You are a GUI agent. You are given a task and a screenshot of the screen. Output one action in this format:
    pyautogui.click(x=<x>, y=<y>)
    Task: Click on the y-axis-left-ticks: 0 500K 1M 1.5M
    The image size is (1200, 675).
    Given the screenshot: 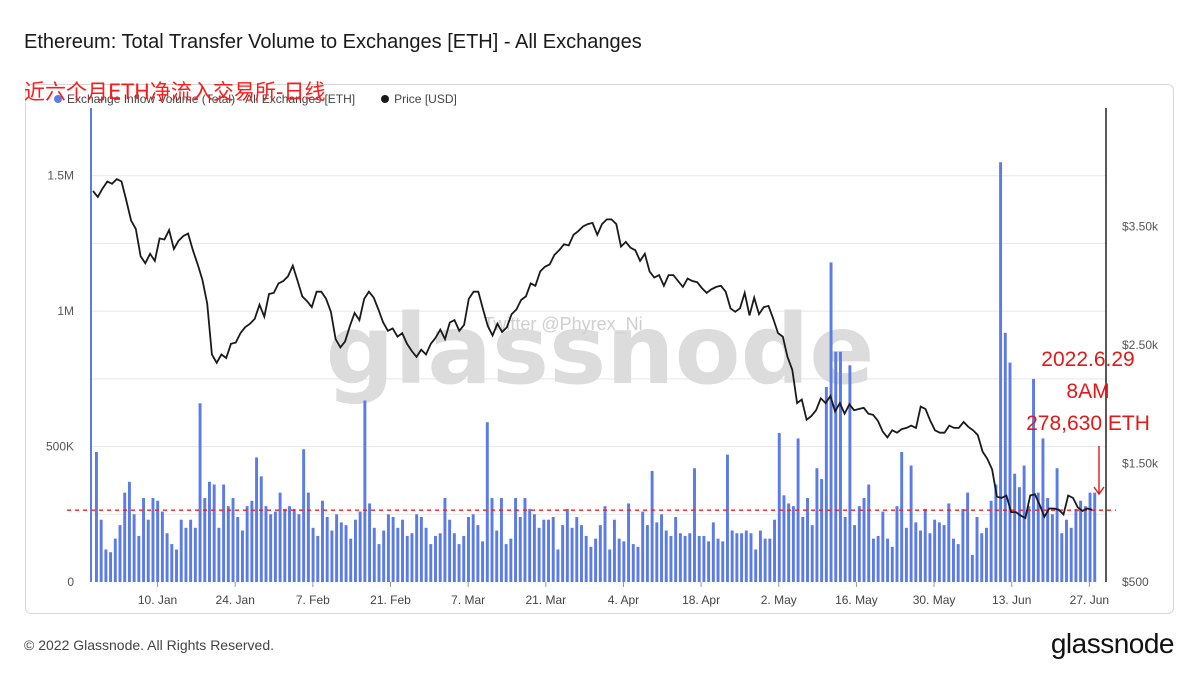 What is the action you would take?
    pyautogui.click(x=60, y=379)
    